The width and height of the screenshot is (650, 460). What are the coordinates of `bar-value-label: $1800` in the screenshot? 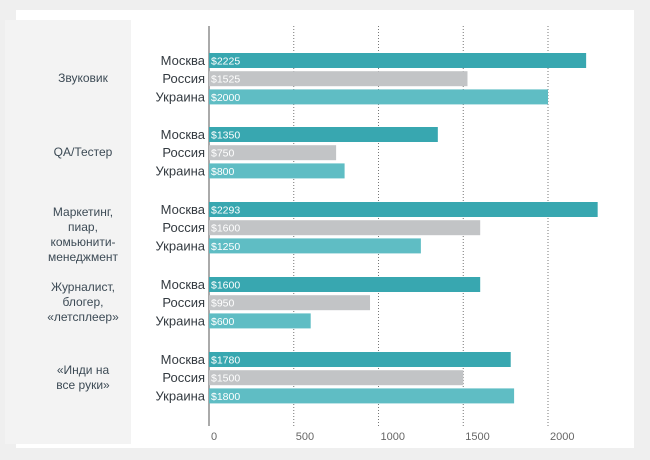 It's located at (225, 397).